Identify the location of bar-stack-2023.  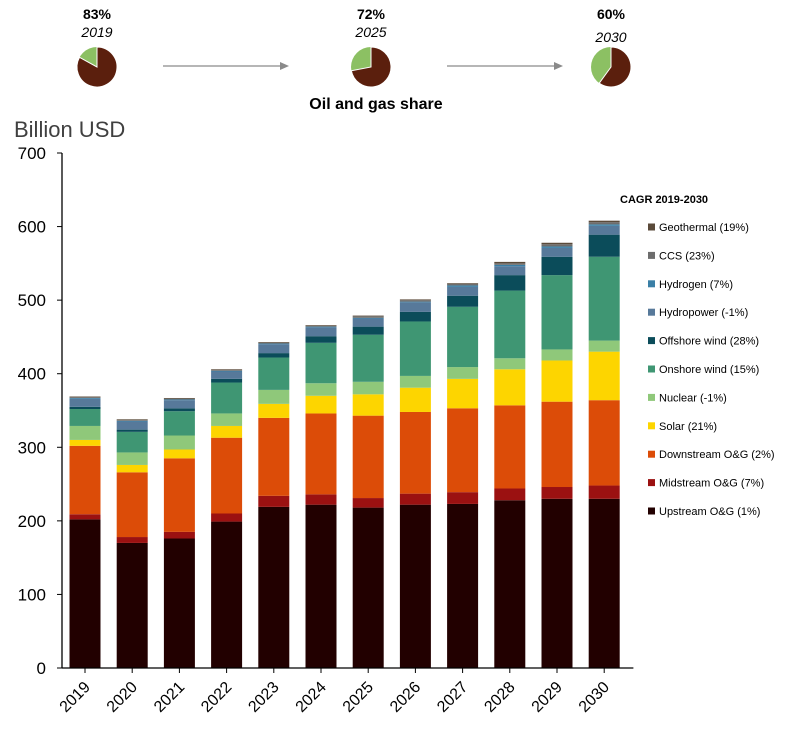
(274, 505).